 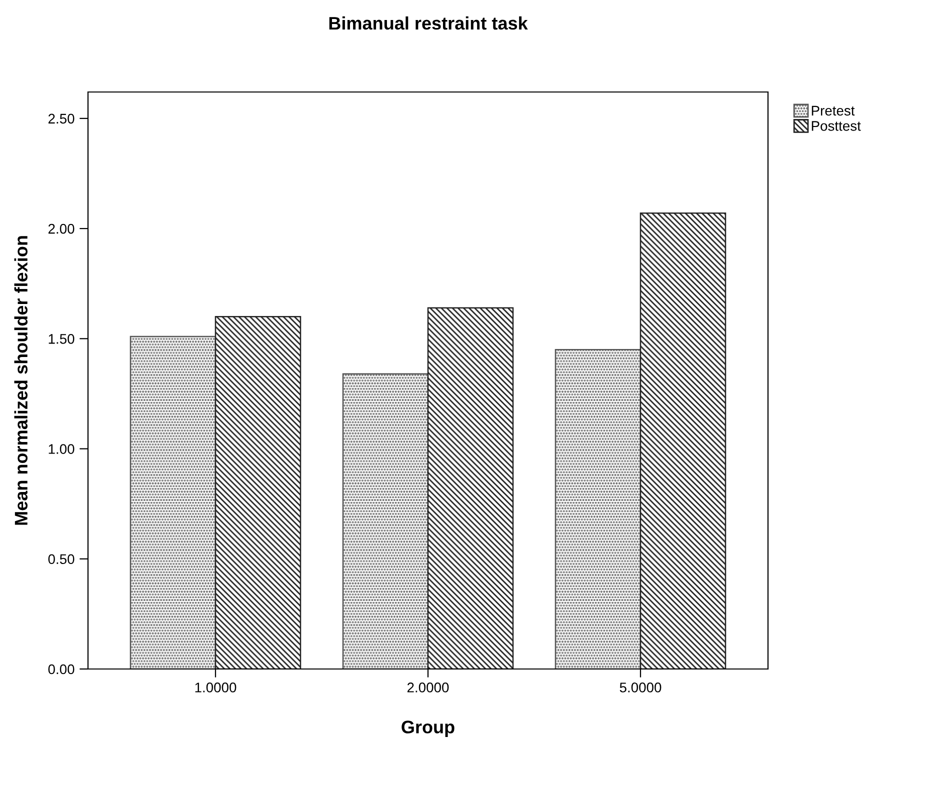 I want to click on y-tick-label: 1.50, so click(x=61, y=339).